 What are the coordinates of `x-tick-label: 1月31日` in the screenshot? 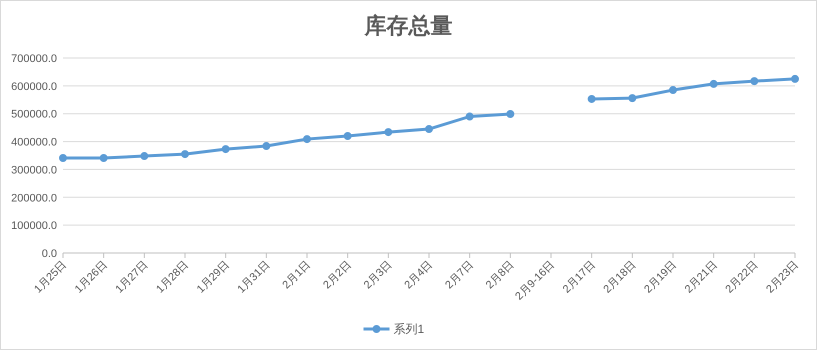 It's located at (253, 277).